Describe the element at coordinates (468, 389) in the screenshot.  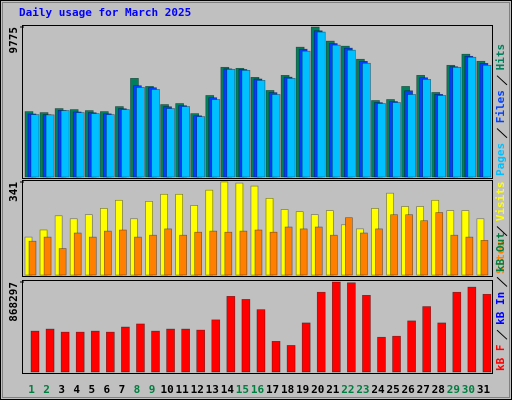
I see `x-tick-label: 30` at that location.